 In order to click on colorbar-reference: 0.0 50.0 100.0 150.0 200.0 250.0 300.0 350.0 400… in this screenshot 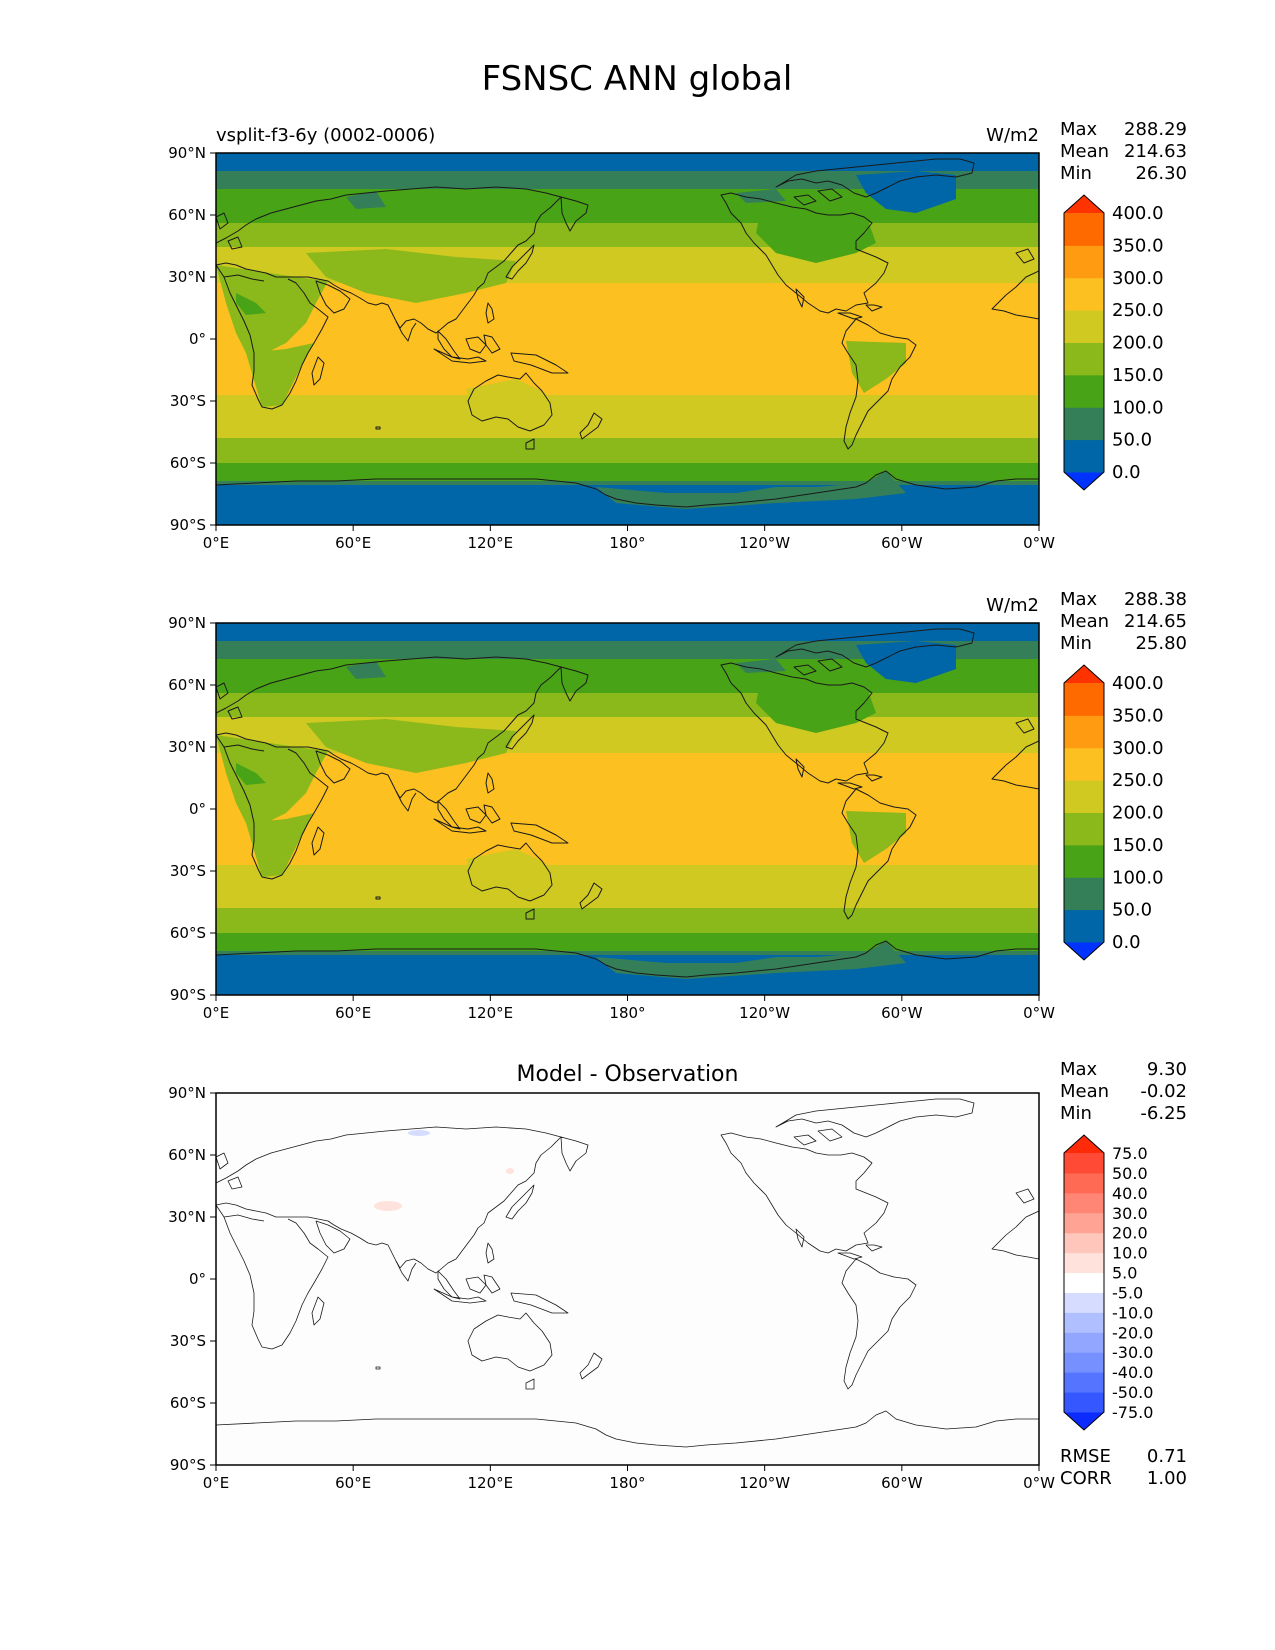, I will do `click(1113, 812)`.